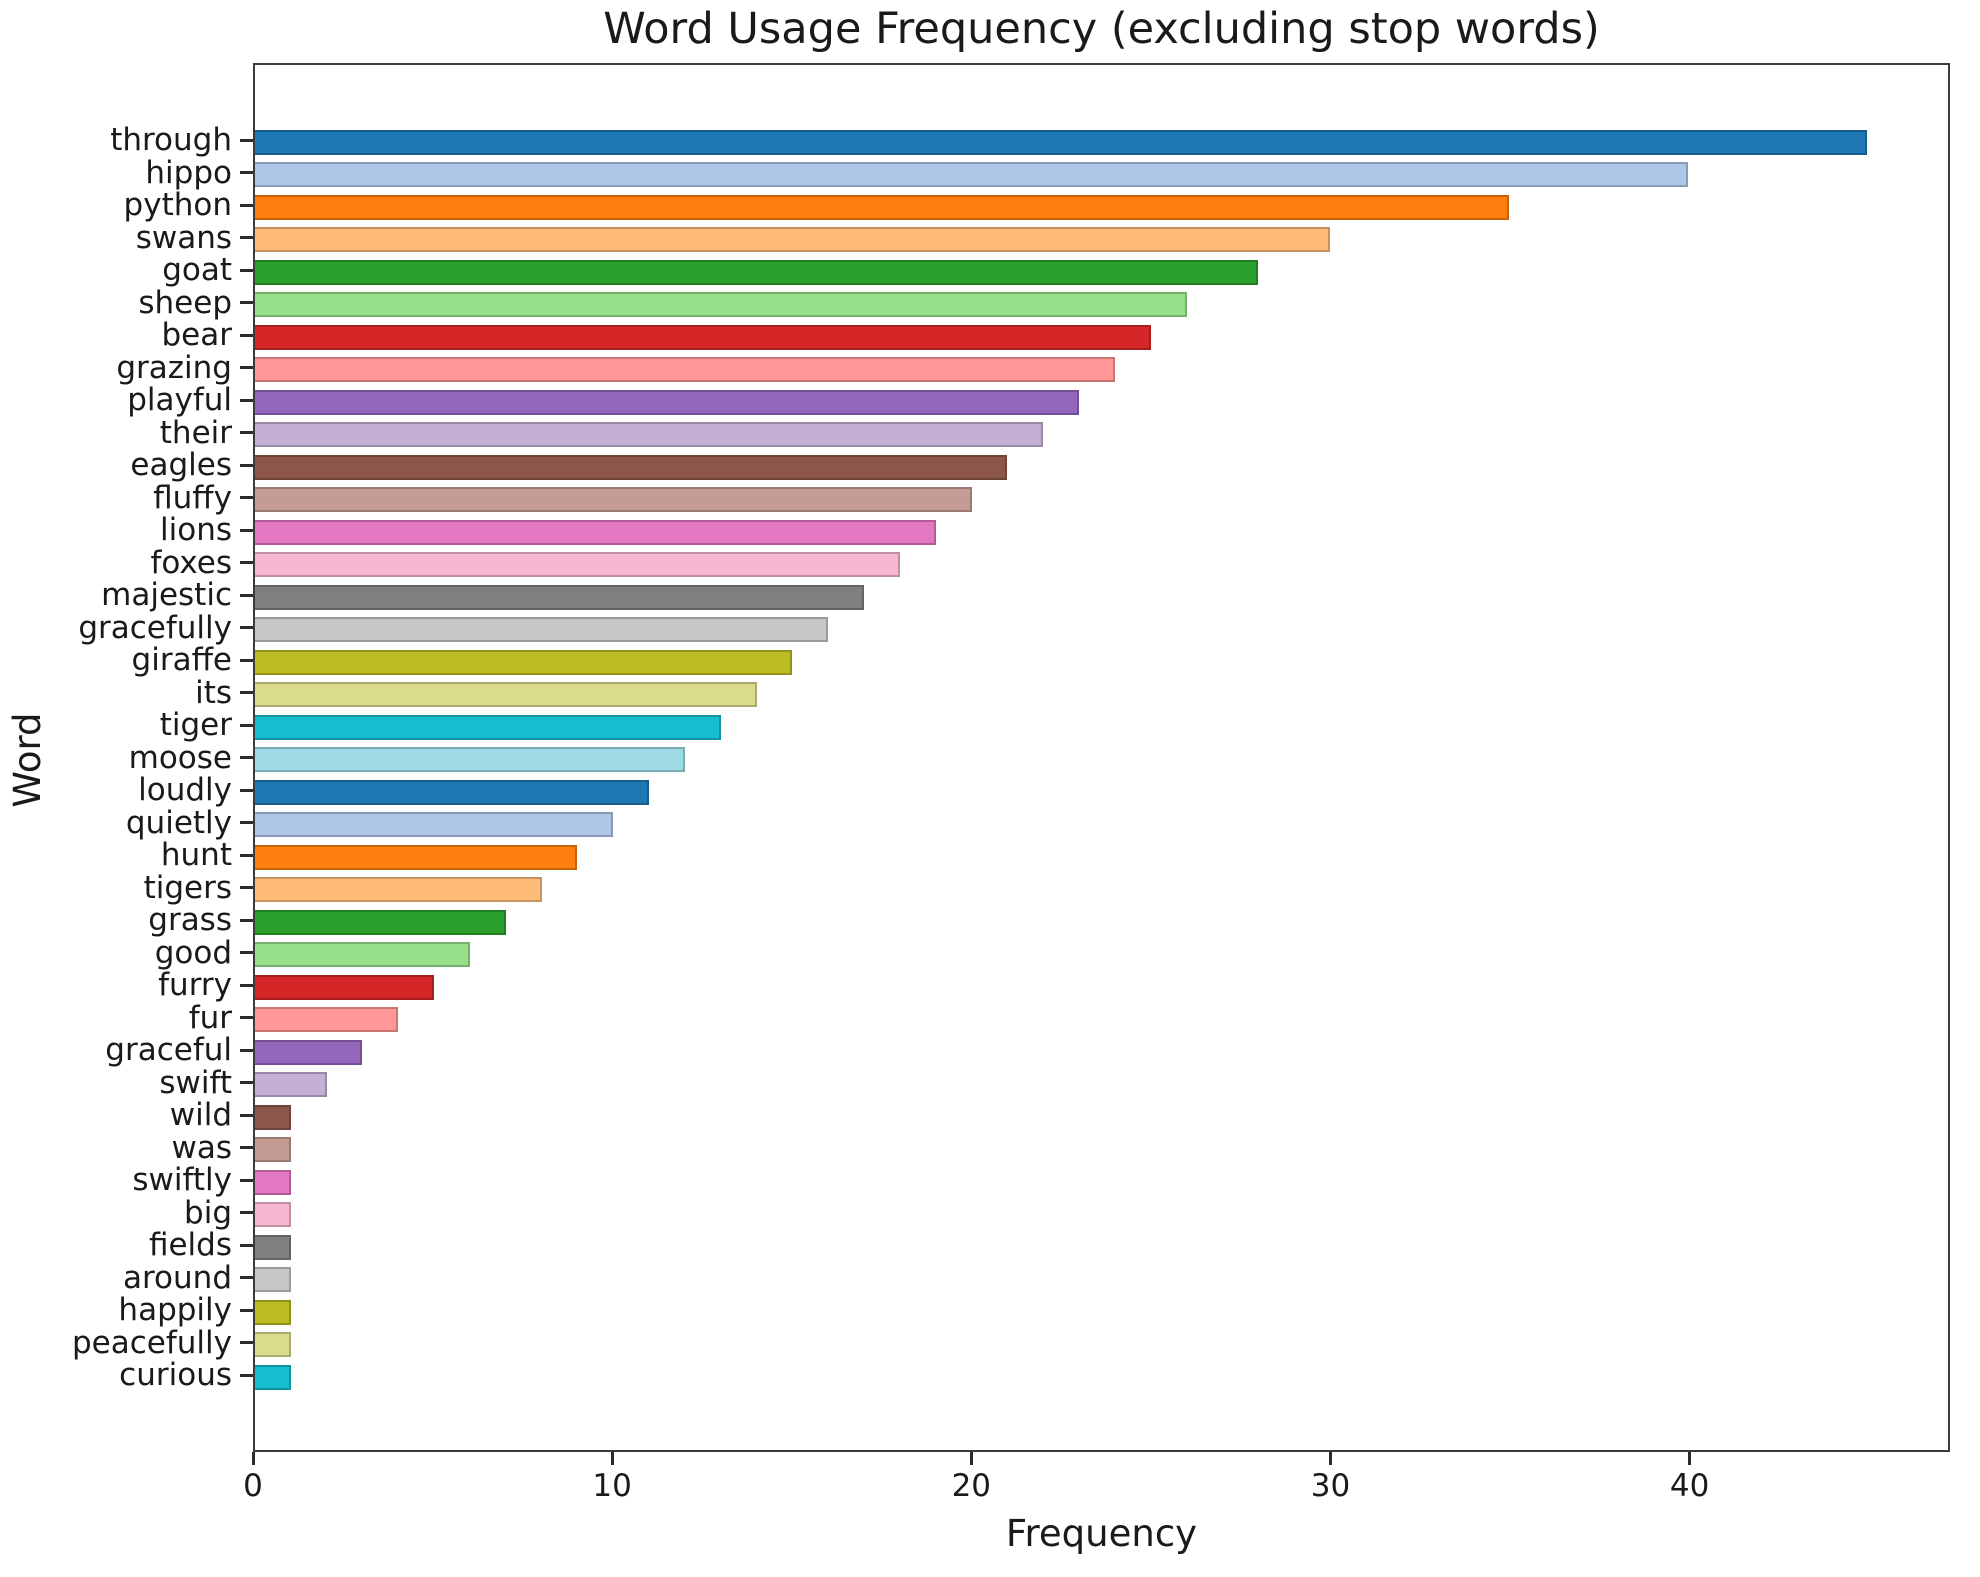 Image resolution: width=1980 pixels, height=1577 pixels. I want to click on y-tick-label: foxes, so click(191, 562).